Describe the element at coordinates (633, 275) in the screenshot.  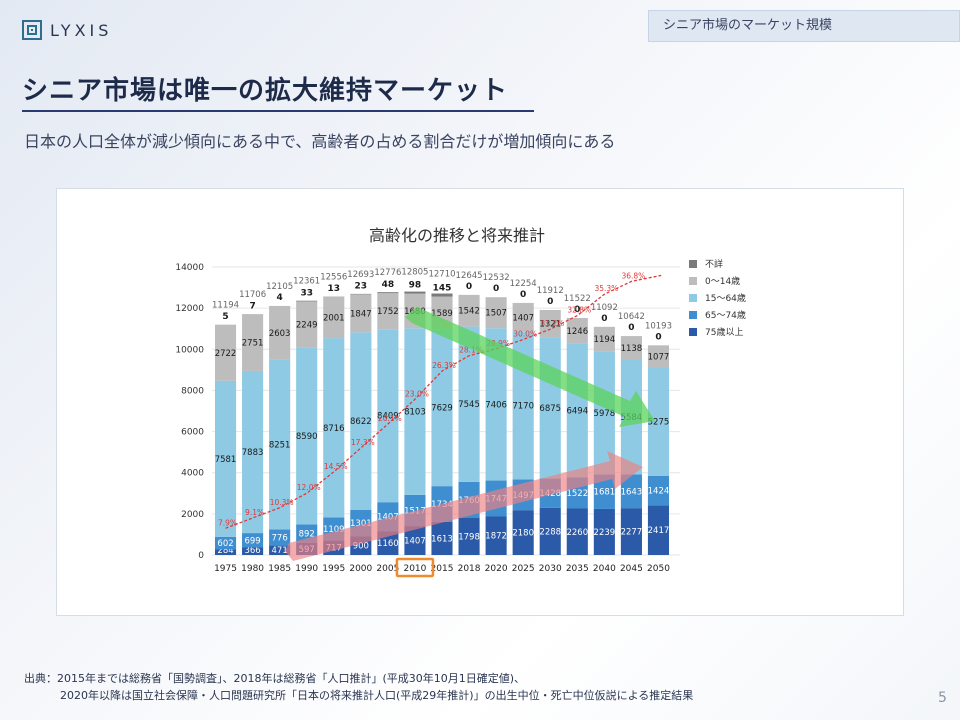
I see `aging-rate-label: 36.8%` at that location.